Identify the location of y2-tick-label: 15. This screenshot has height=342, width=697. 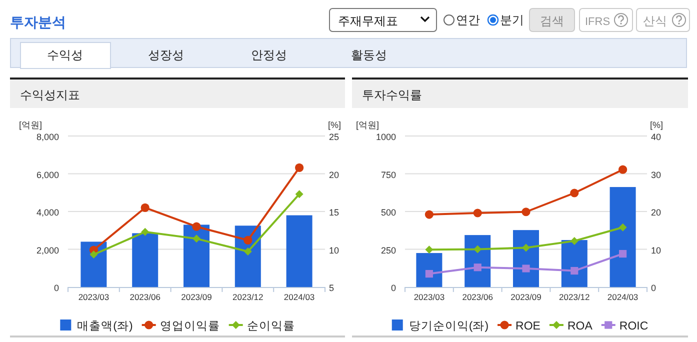
(334, 213).